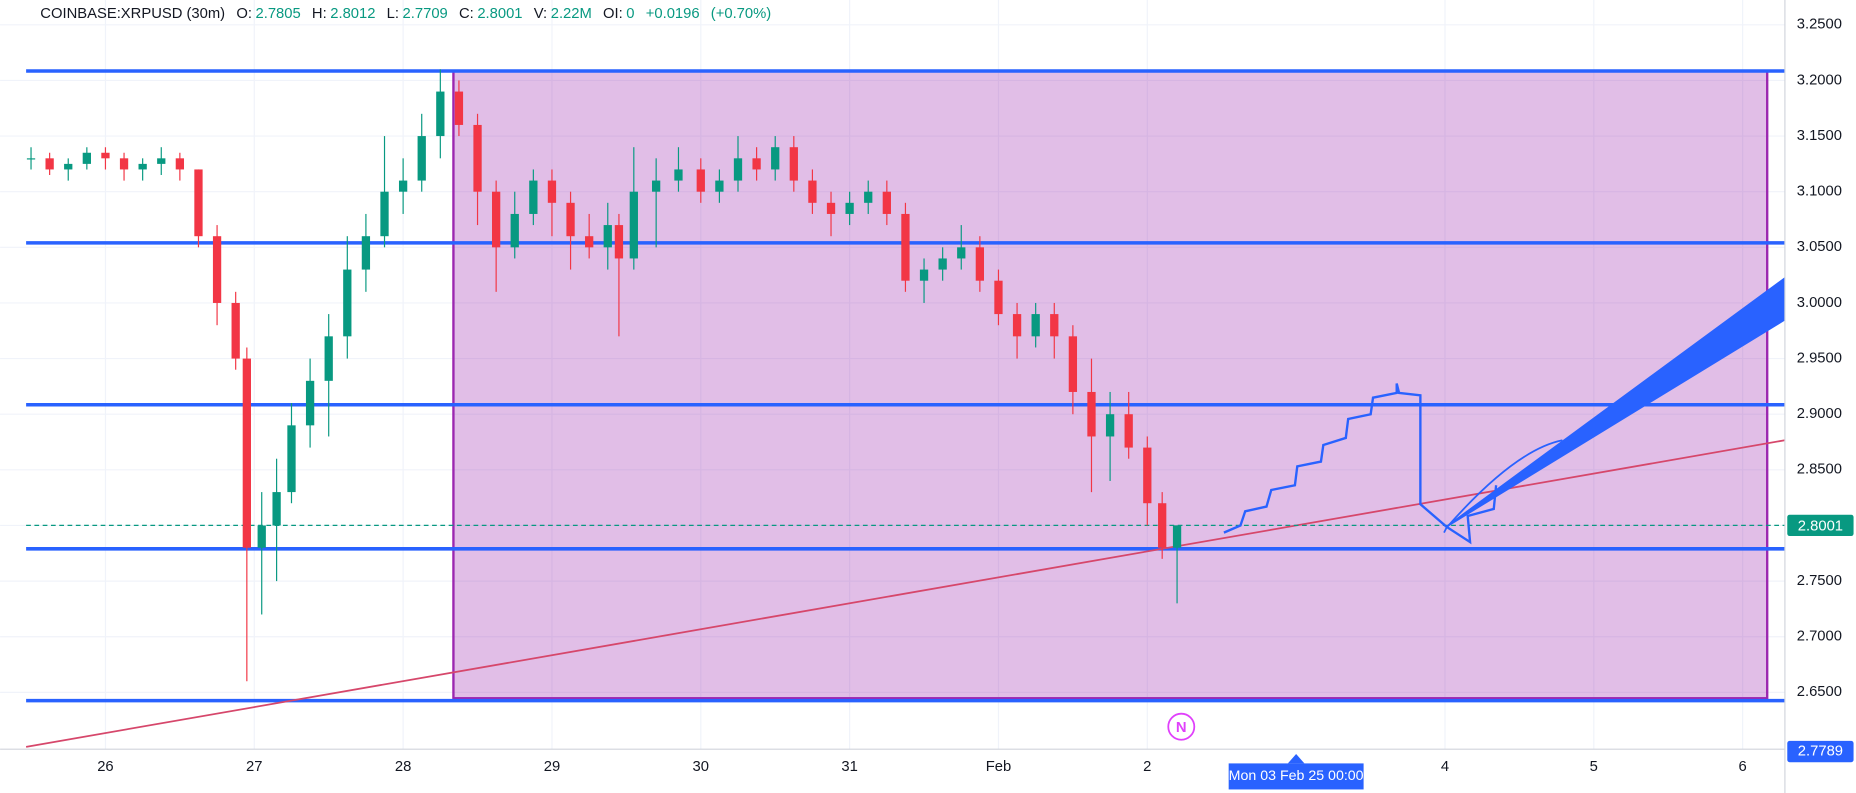  Describe the element at coordinates (277, 14) in the screenshot. I see `value: 2.7805` at that location.